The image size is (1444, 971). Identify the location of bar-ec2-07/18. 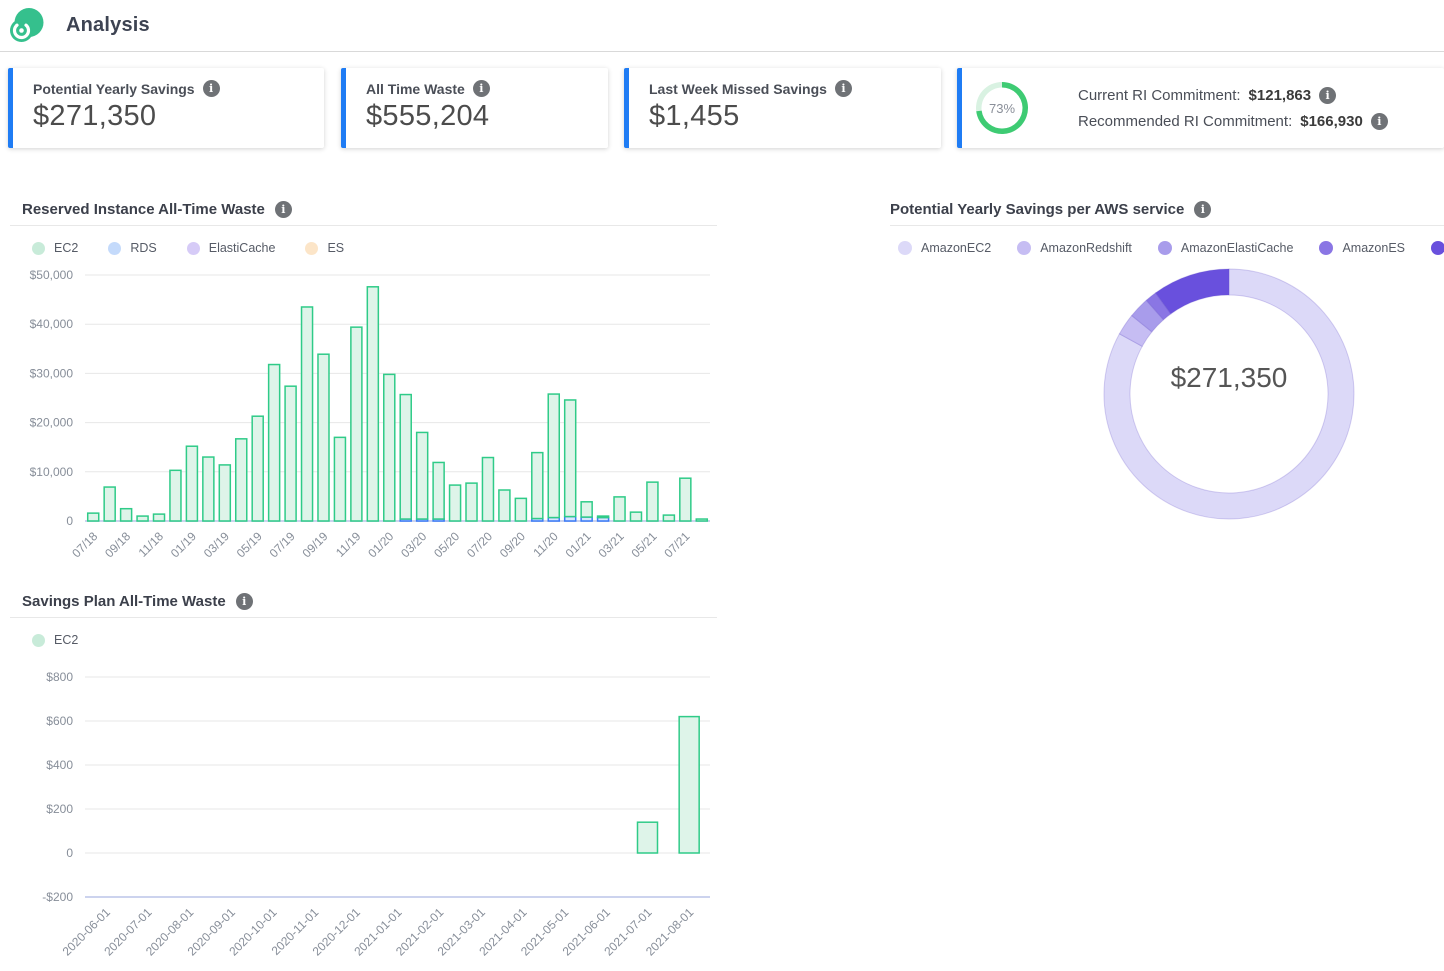
(93, 517).